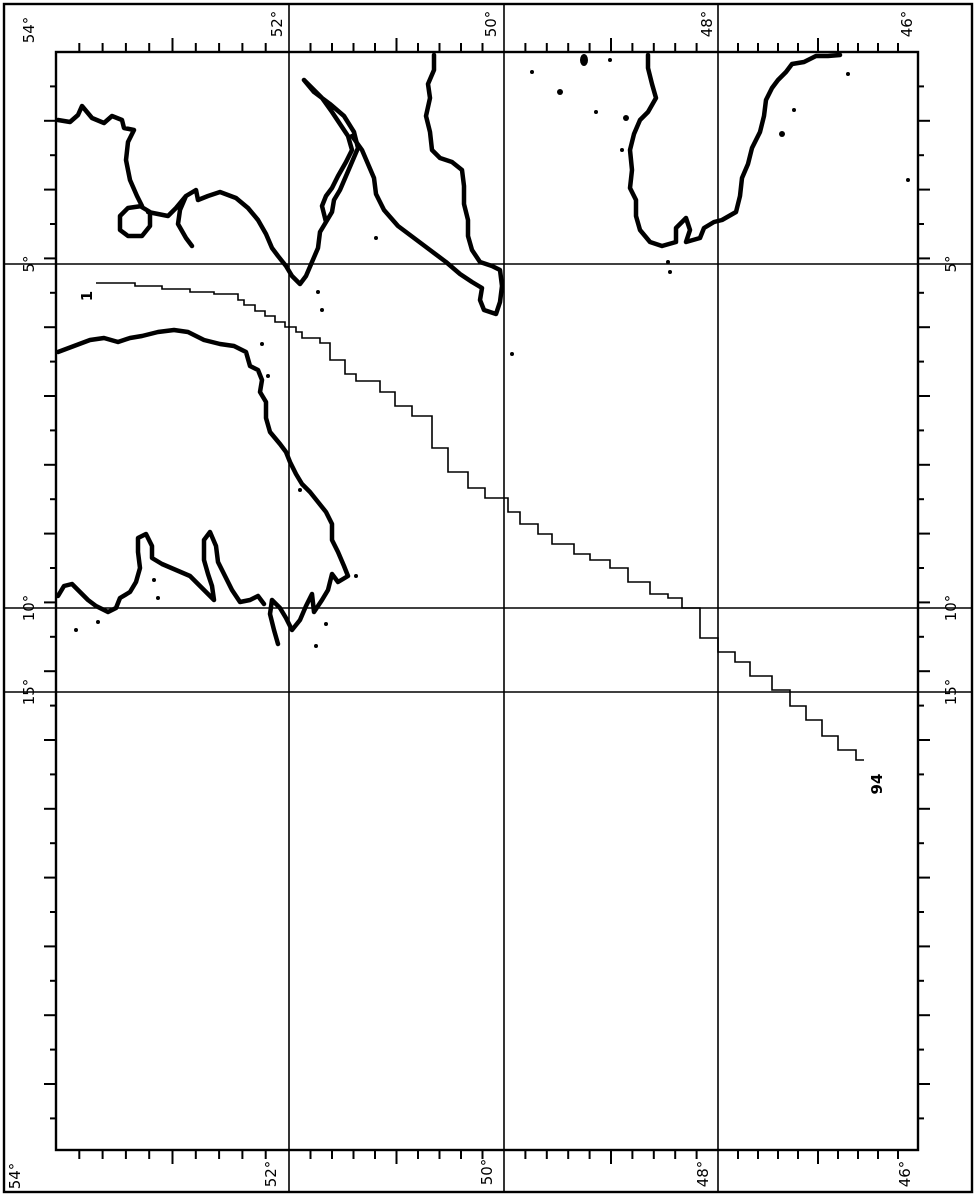 The height and width of the screenshot is (1197, 977). What do you see at coordinates (951, 608) in the screenshot?
I see `lat-label-right-10: 10°` at bounding box center [951, 608].